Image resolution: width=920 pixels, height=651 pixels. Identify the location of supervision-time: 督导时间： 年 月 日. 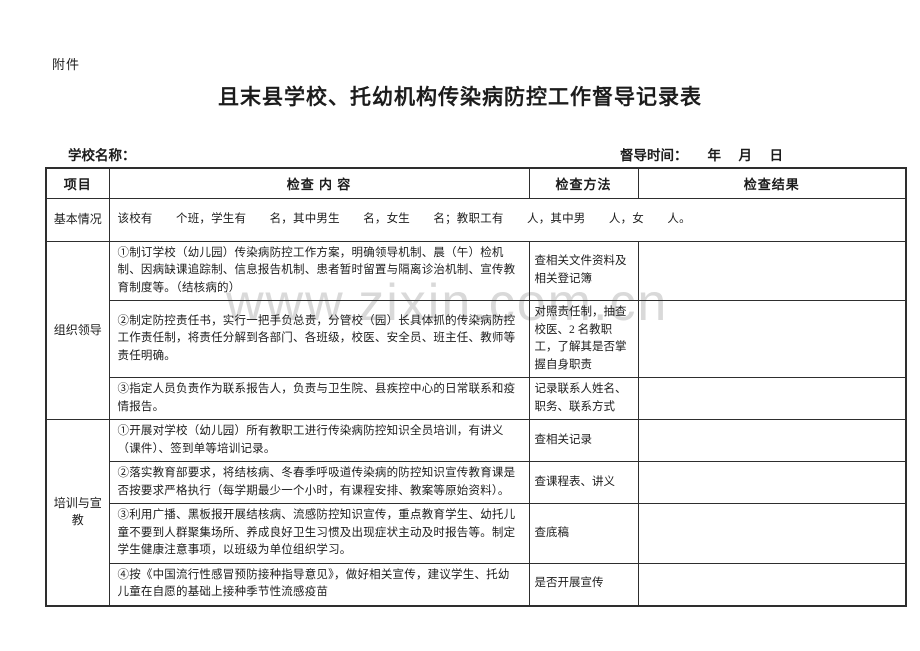
(702, 154).